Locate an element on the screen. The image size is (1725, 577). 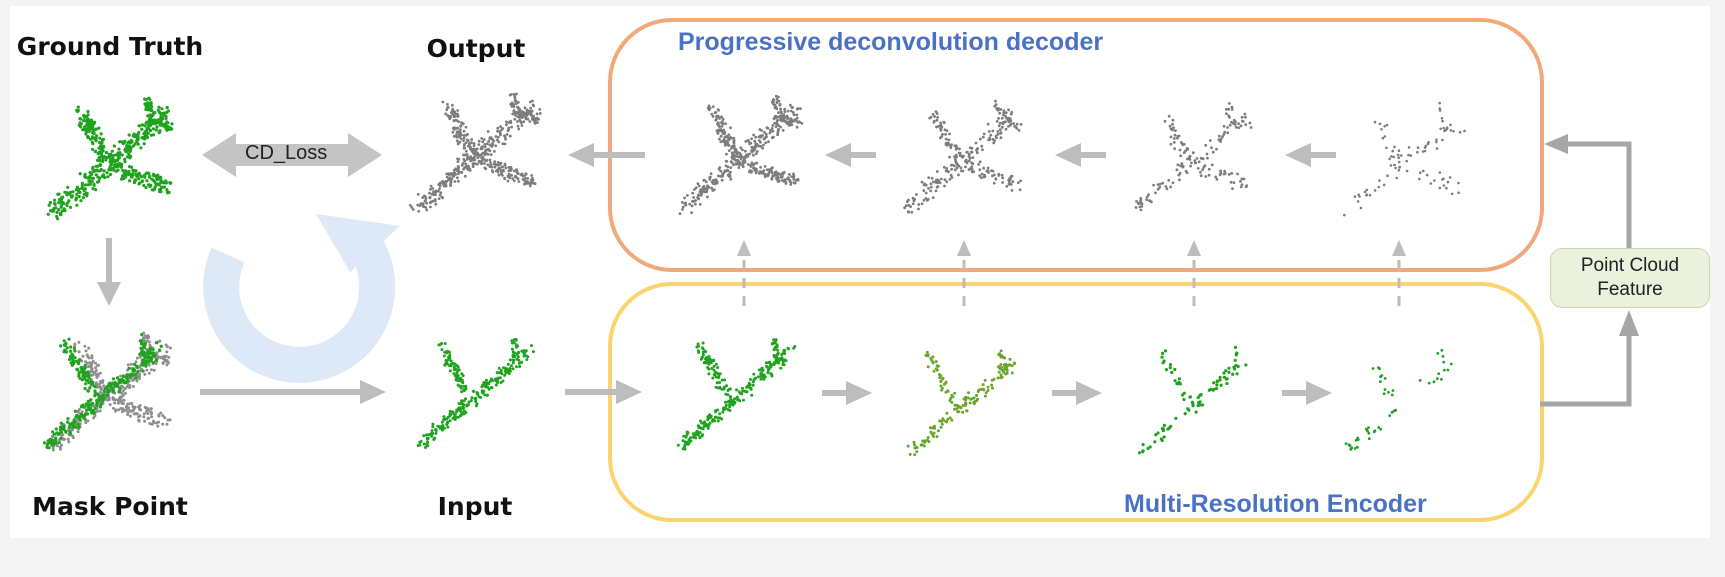
ground-truth-label: Ground Truth is located at coordinates (110, 46).